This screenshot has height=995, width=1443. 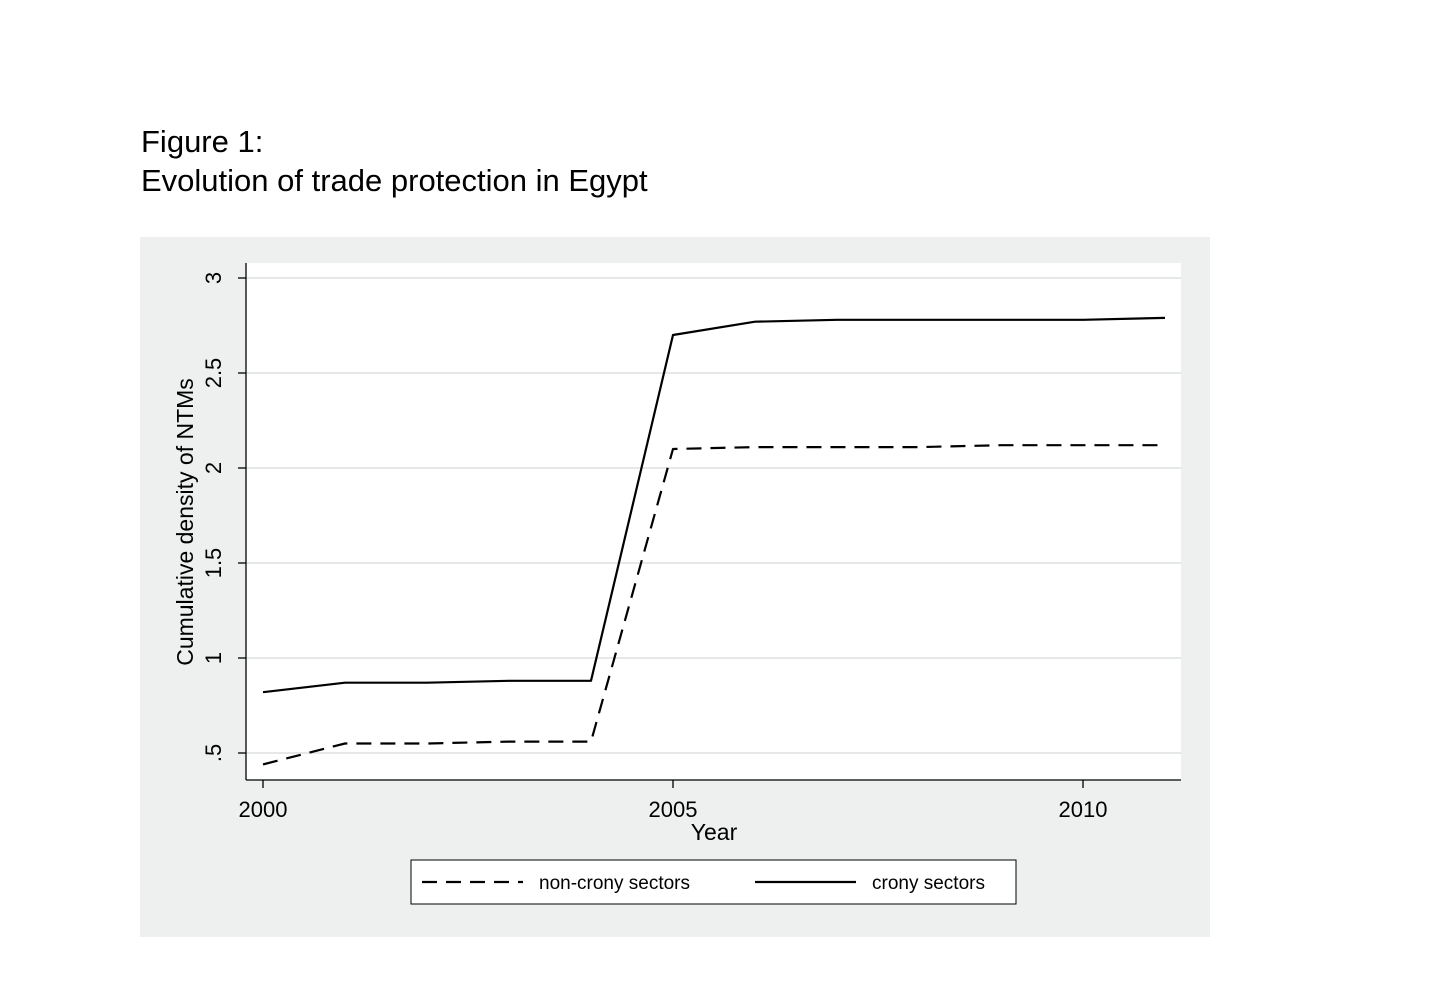 I want to click on y-tick-label: .5, so click(x=213, y=753).